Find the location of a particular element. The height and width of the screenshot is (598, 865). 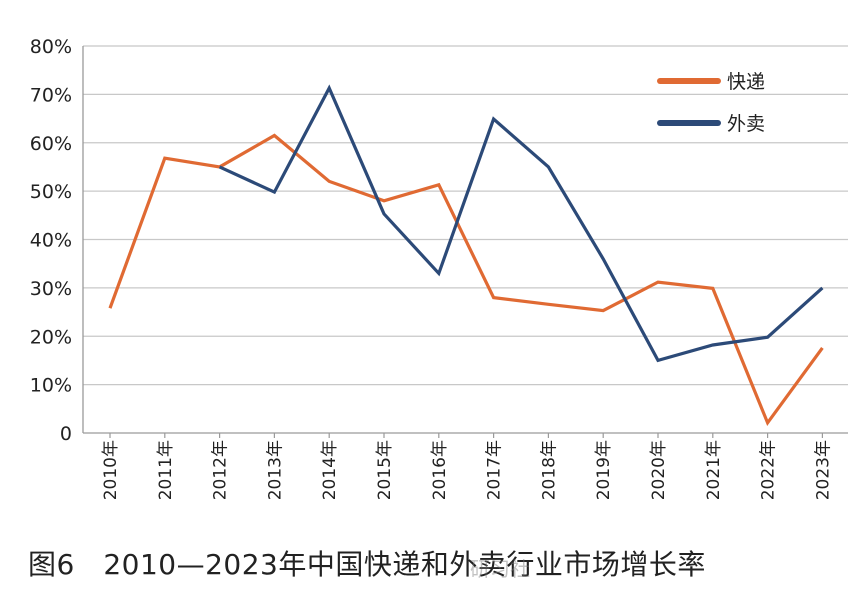

x-tick-label: 2019年 is located at coordinates (604, 470).